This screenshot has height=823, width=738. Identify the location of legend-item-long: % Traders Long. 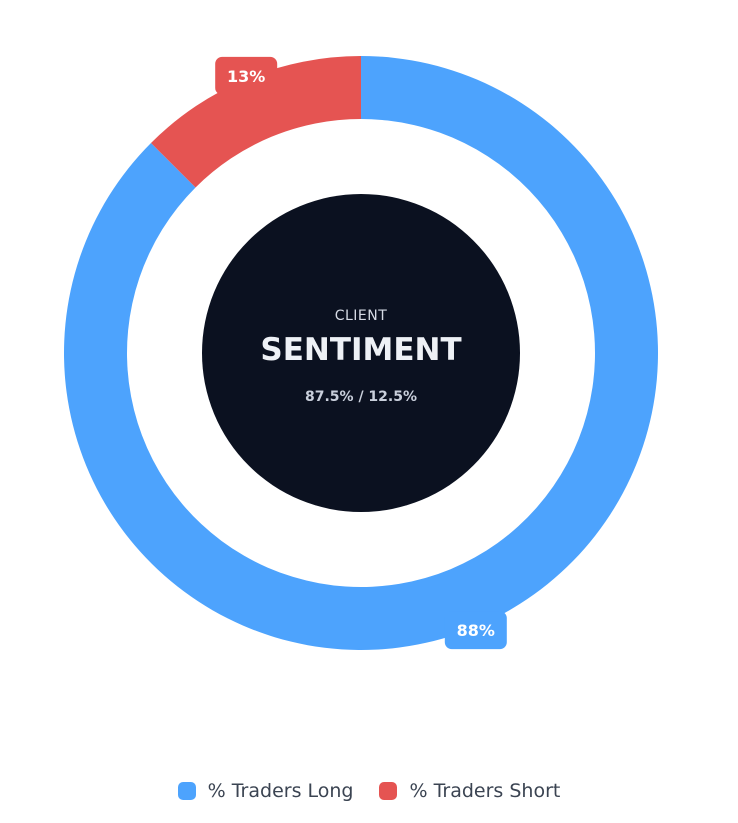
(265, 791).